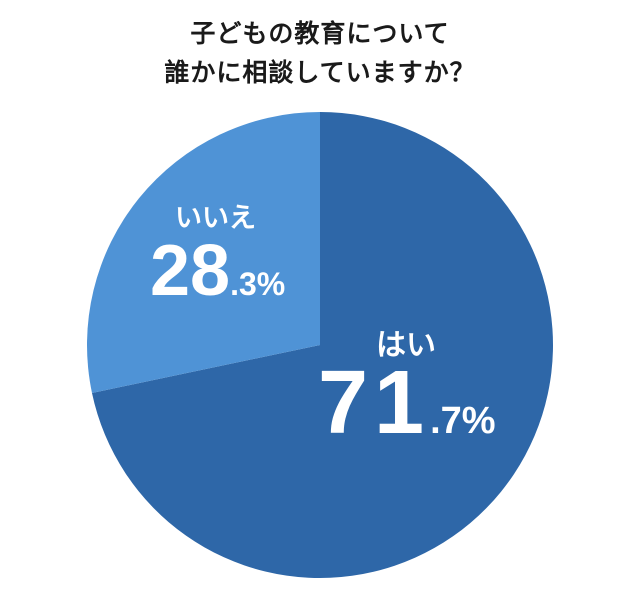 The image size is (640, 604). I want to click on slice-category-yes: はい, so click(406, 345).